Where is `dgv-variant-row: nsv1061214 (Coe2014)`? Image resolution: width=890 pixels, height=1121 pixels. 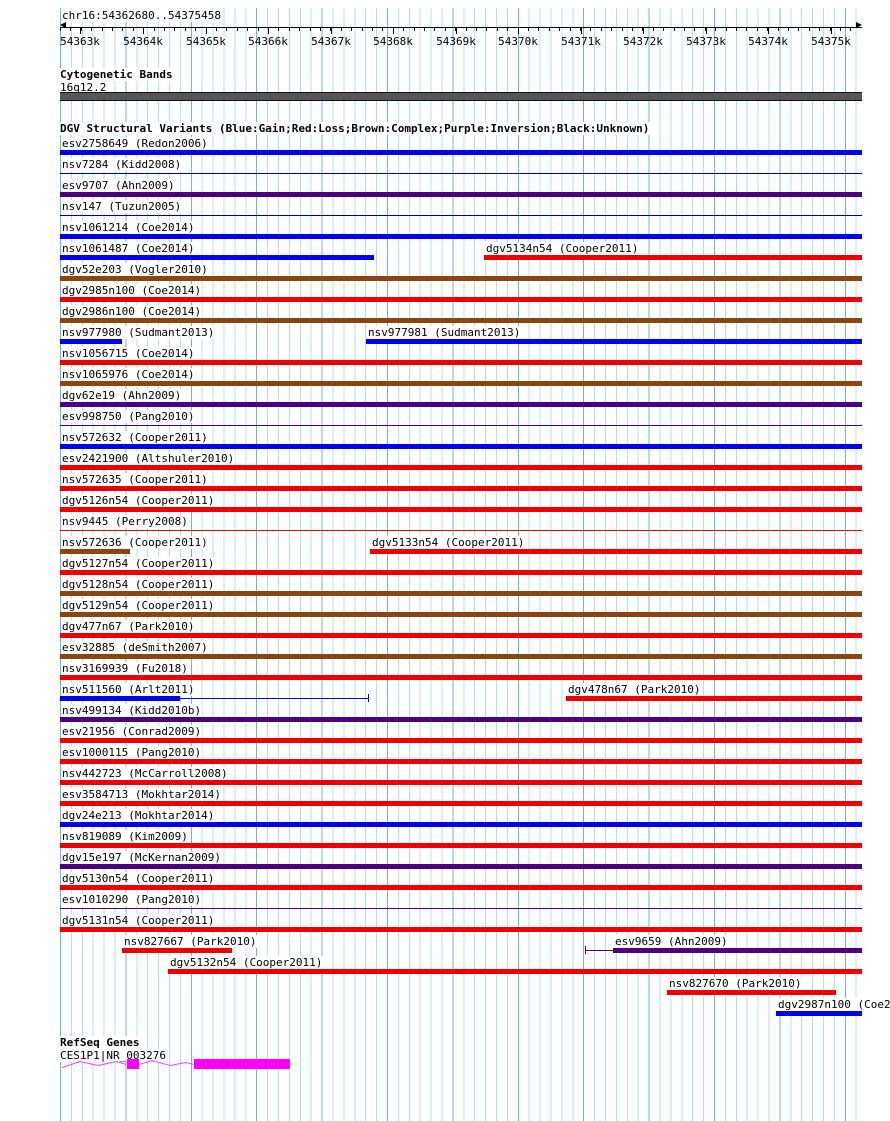
dgv-variant-row: nsv1061214 (Coe2014) is located at coordinates (445, 231).